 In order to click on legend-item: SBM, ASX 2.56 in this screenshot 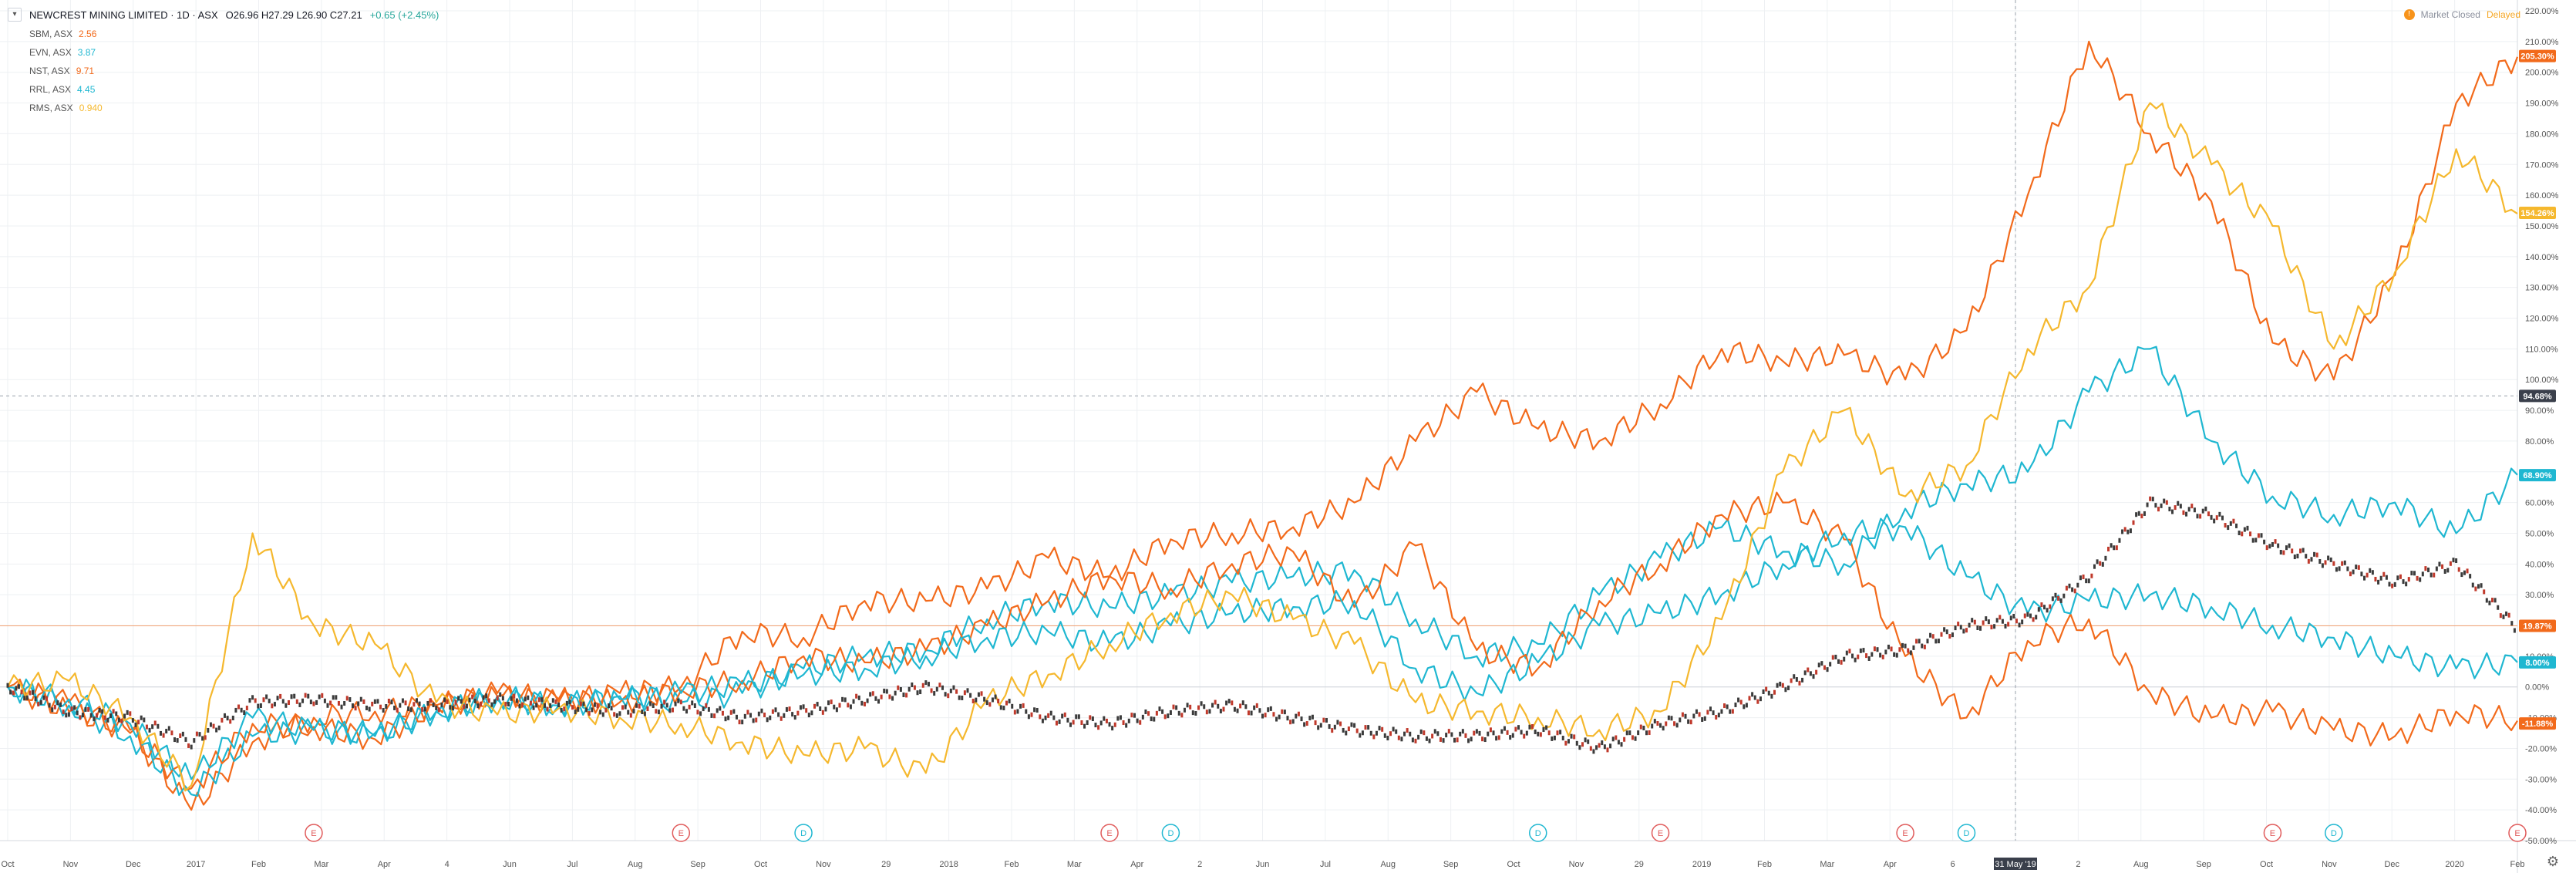, I will do `click(224, 34)`.